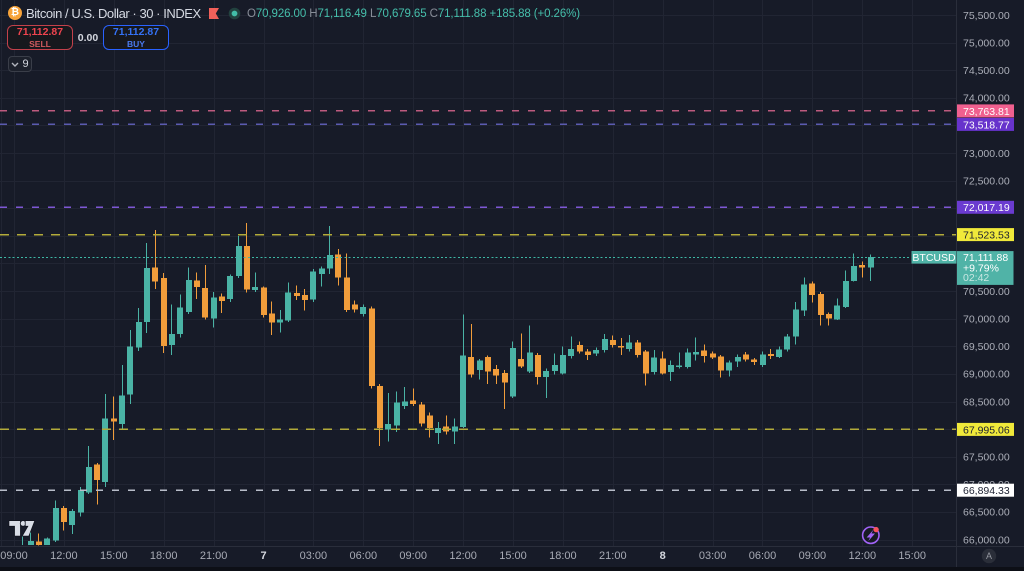 The height and width of the screenshot is (571, 1024). What do you see at coordinates (986, 236) in the screenshot?
I see `svg-text: 71,523.53` at bounding box center [986, 236].